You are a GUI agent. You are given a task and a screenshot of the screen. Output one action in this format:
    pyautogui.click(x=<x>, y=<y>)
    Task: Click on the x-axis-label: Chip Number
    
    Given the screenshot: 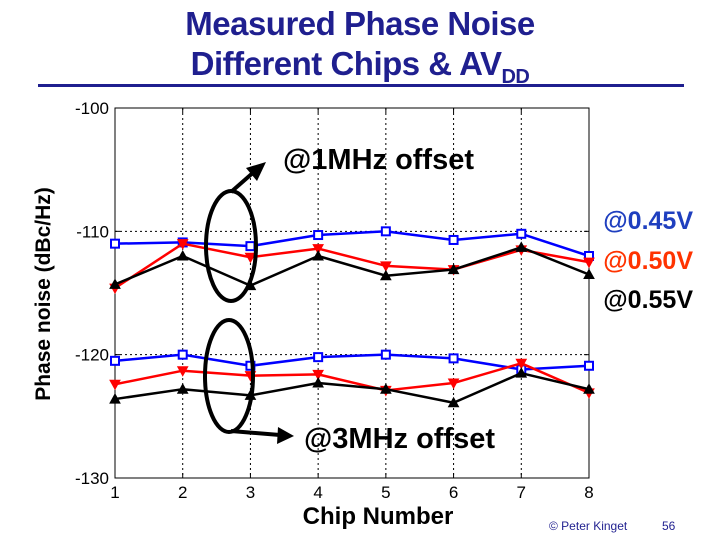 What is the action you would take?
    pyautogui.click(x=378, y=516)
    